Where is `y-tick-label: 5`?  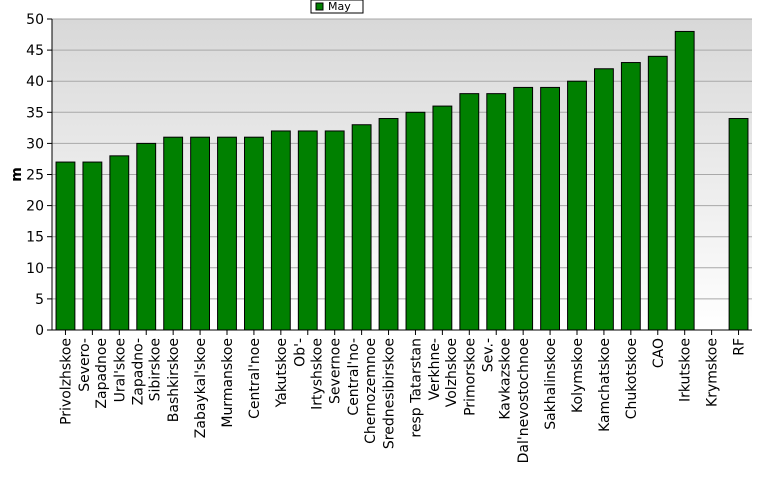
y-tick-label: 5 is located at coordinates (39, 300).